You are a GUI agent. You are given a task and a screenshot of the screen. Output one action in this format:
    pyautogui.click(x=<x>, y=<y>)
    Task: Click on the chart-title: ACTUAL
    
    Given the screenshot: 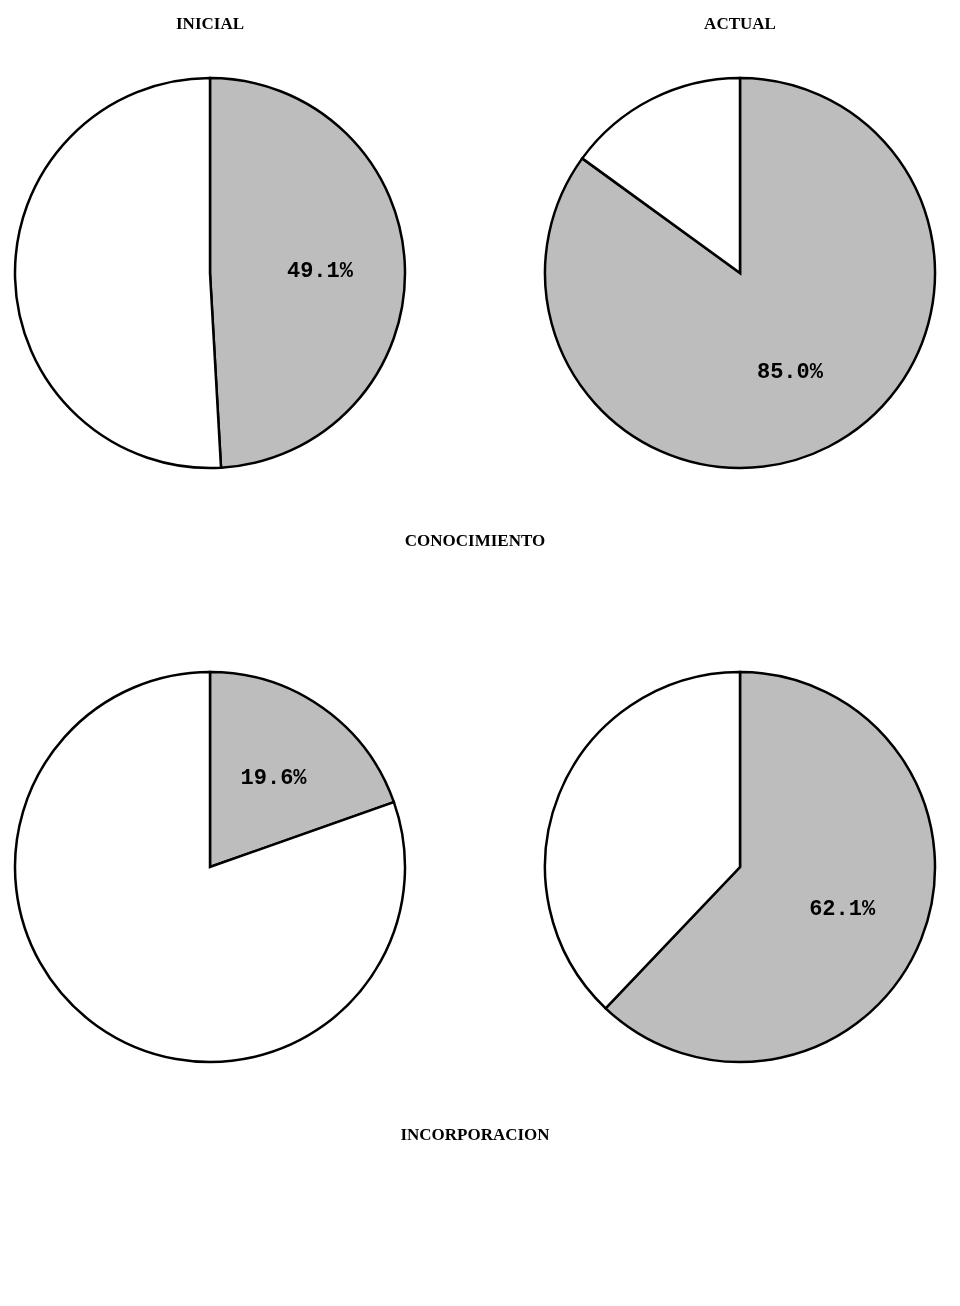 What is the action you would take?
    pyautogui.click(x=740, y=23)
    